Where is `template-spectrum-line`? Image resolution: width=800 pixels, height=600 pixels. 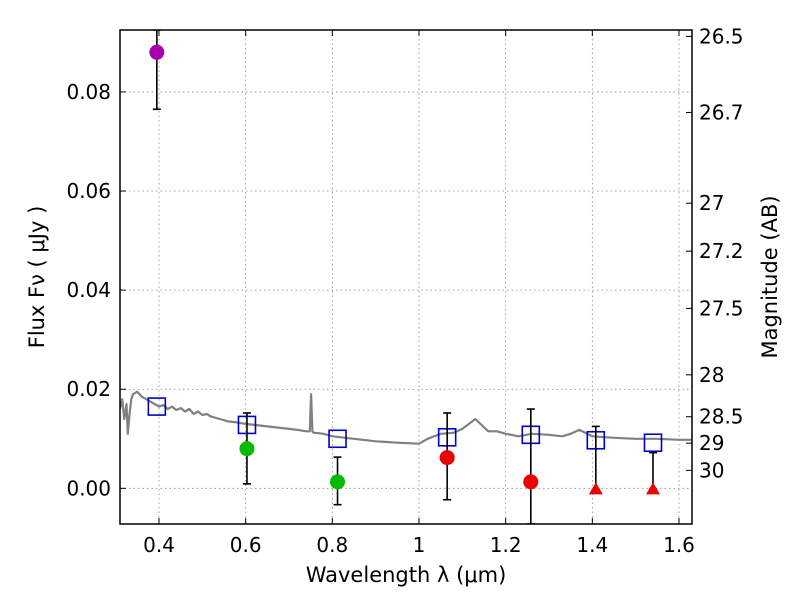
template-spectrum-line is located at coordinates (406, 417).